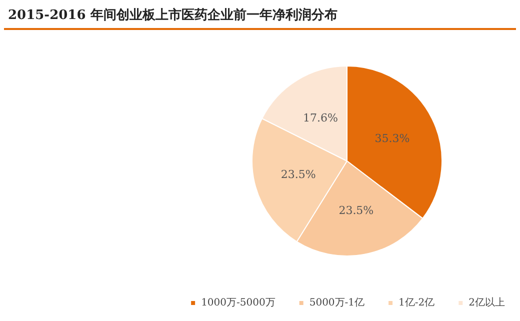 This screenshot has height=321, width=520. What do you see at coordinates (173, 15) in the screenshot?
I see `chart-title: 2015-2016 年间创业板上市医药企业前一年净利润分布` at bounding box center [173, 15].